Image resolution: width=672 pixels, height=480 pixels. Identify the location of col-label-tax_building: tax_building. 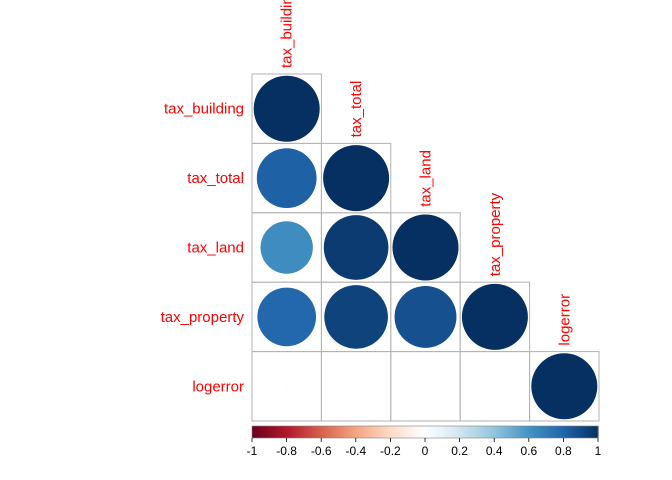
(287, 34).